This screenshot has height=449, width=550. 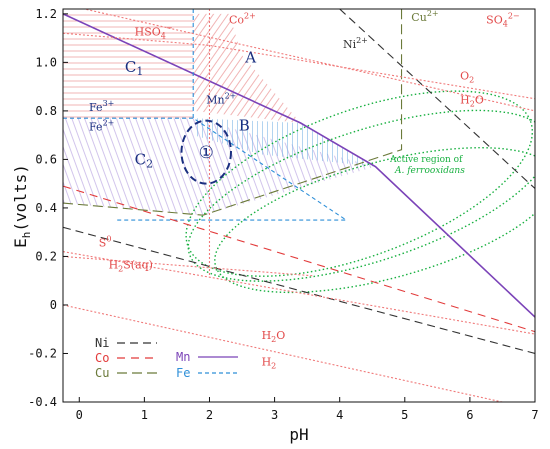 What do you see at coordinates (502, 20) in the screenshot?
I see `species-label-4: SO42−` at bounding box center [502, 20].